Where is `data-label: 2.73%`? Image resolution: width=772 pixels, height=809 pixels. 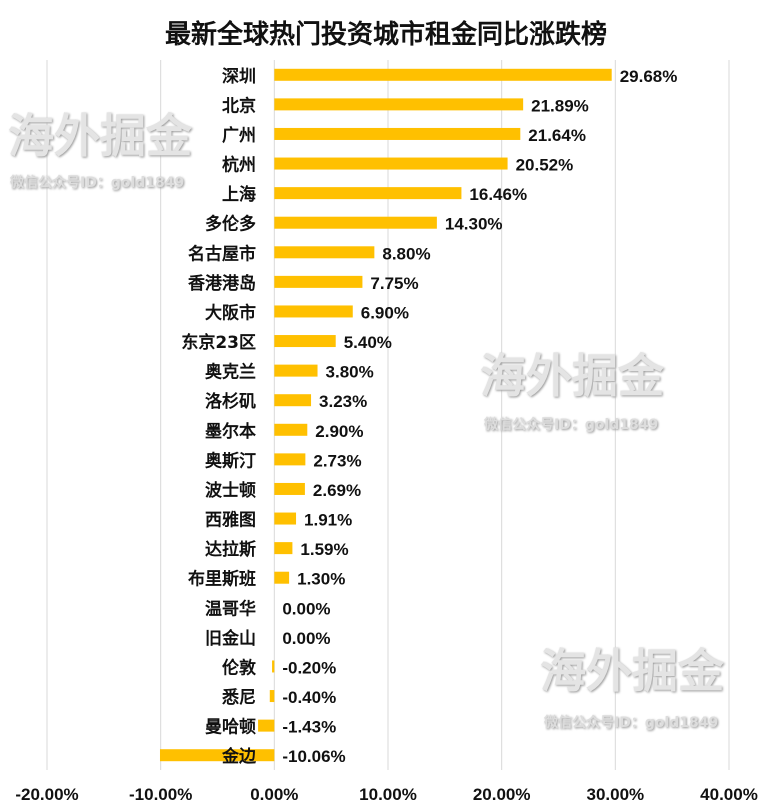 data-label: 2.73% is located at coordinates (337, 460).